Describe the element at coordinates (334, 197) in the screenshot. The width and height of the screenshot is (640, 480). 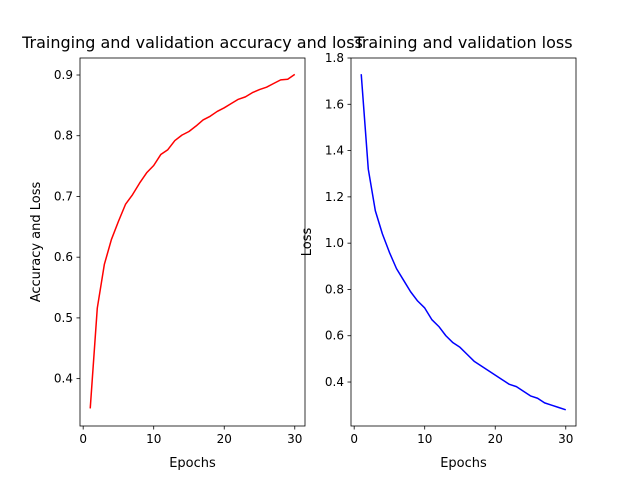
I see `loss-y-tick-label: 1.2` at that location.